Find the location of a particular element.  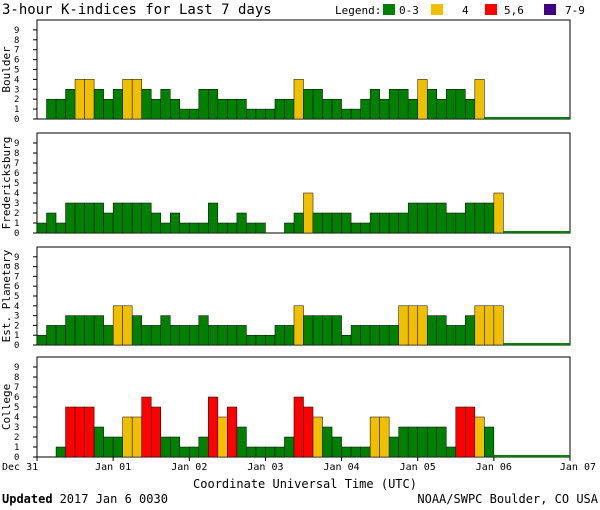

legend-label-0-3: 0-3 is located at coordinates (409, 10).